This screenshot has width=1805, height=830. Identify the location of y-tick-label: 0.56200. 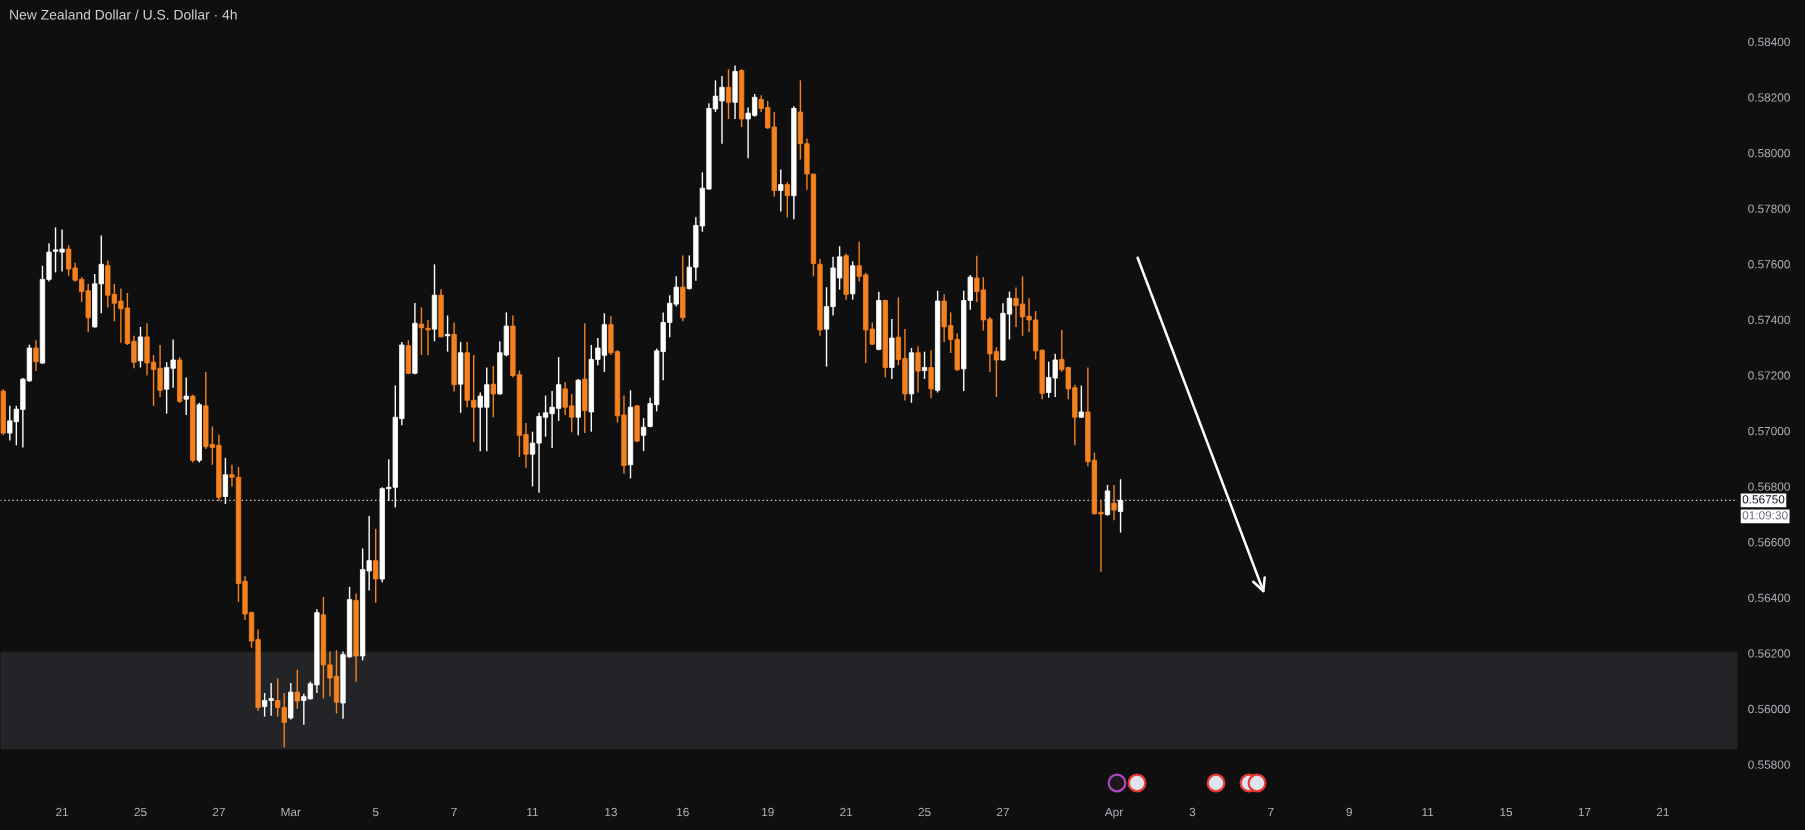
(1769, 653).